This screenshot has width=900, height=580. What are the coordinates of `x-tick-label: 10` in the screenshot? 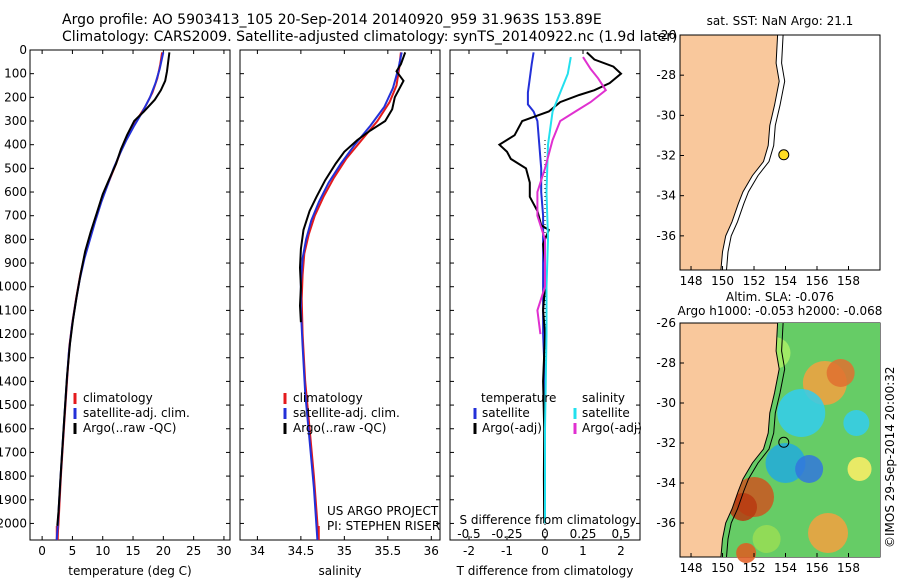 It's located at (102, 551).